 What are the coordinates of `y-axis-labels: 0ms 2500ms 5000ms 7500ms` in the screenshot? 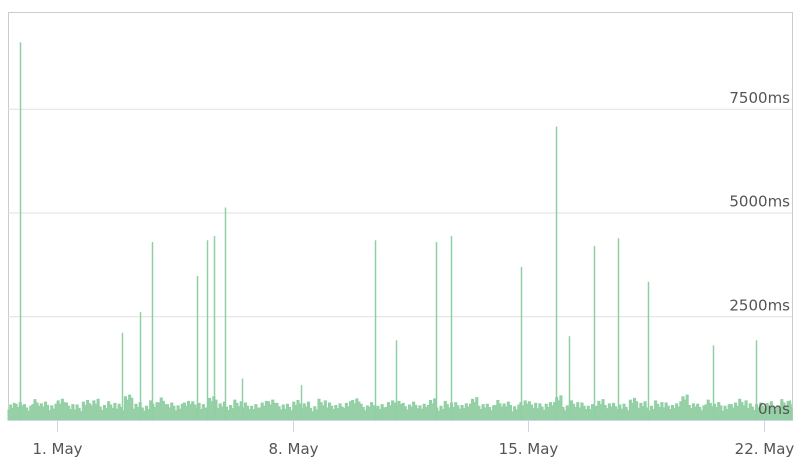 It's located at (759, 253).